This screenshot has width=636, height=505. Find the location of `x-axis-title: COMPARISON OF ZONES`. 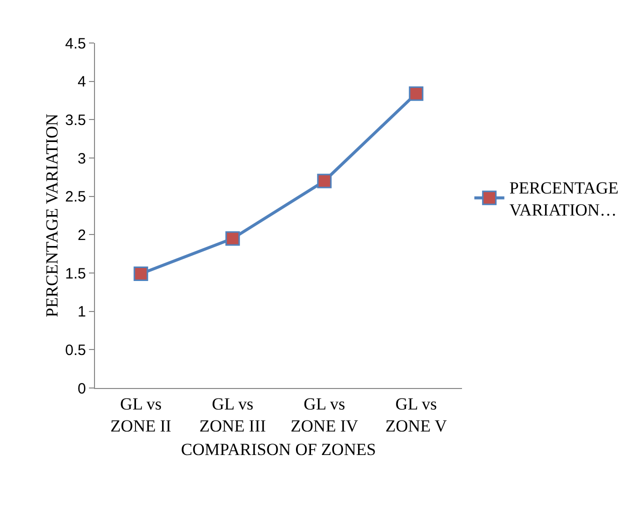

x-axis-title: COMPARISON OF ZONES is located at coordinates (278, 449).